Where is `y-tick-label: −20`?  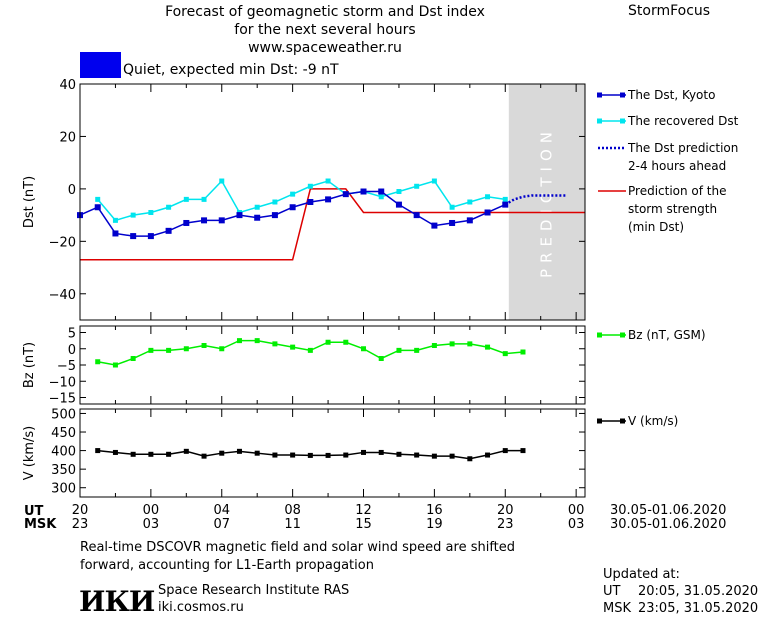 y-tick-label: −20 is located at coordinates (62, 242).